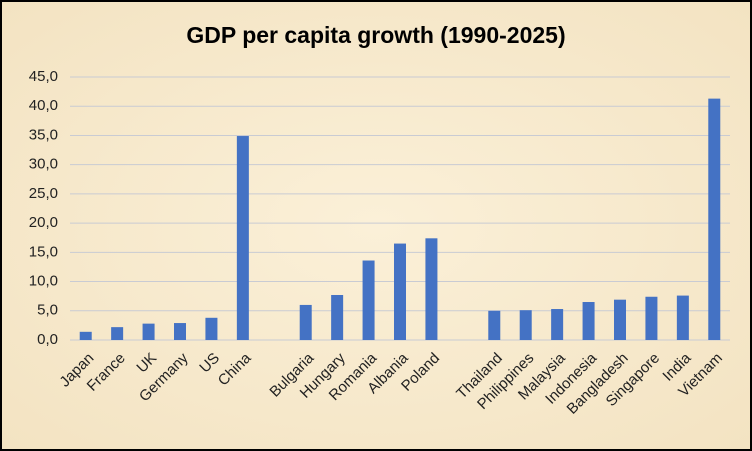 This screenshot has width=752, height=451. What do you see at coordinates (47, 310) in the screenshot?
I see `y-tick-label: 5,0` at bounding box center [47, 310].